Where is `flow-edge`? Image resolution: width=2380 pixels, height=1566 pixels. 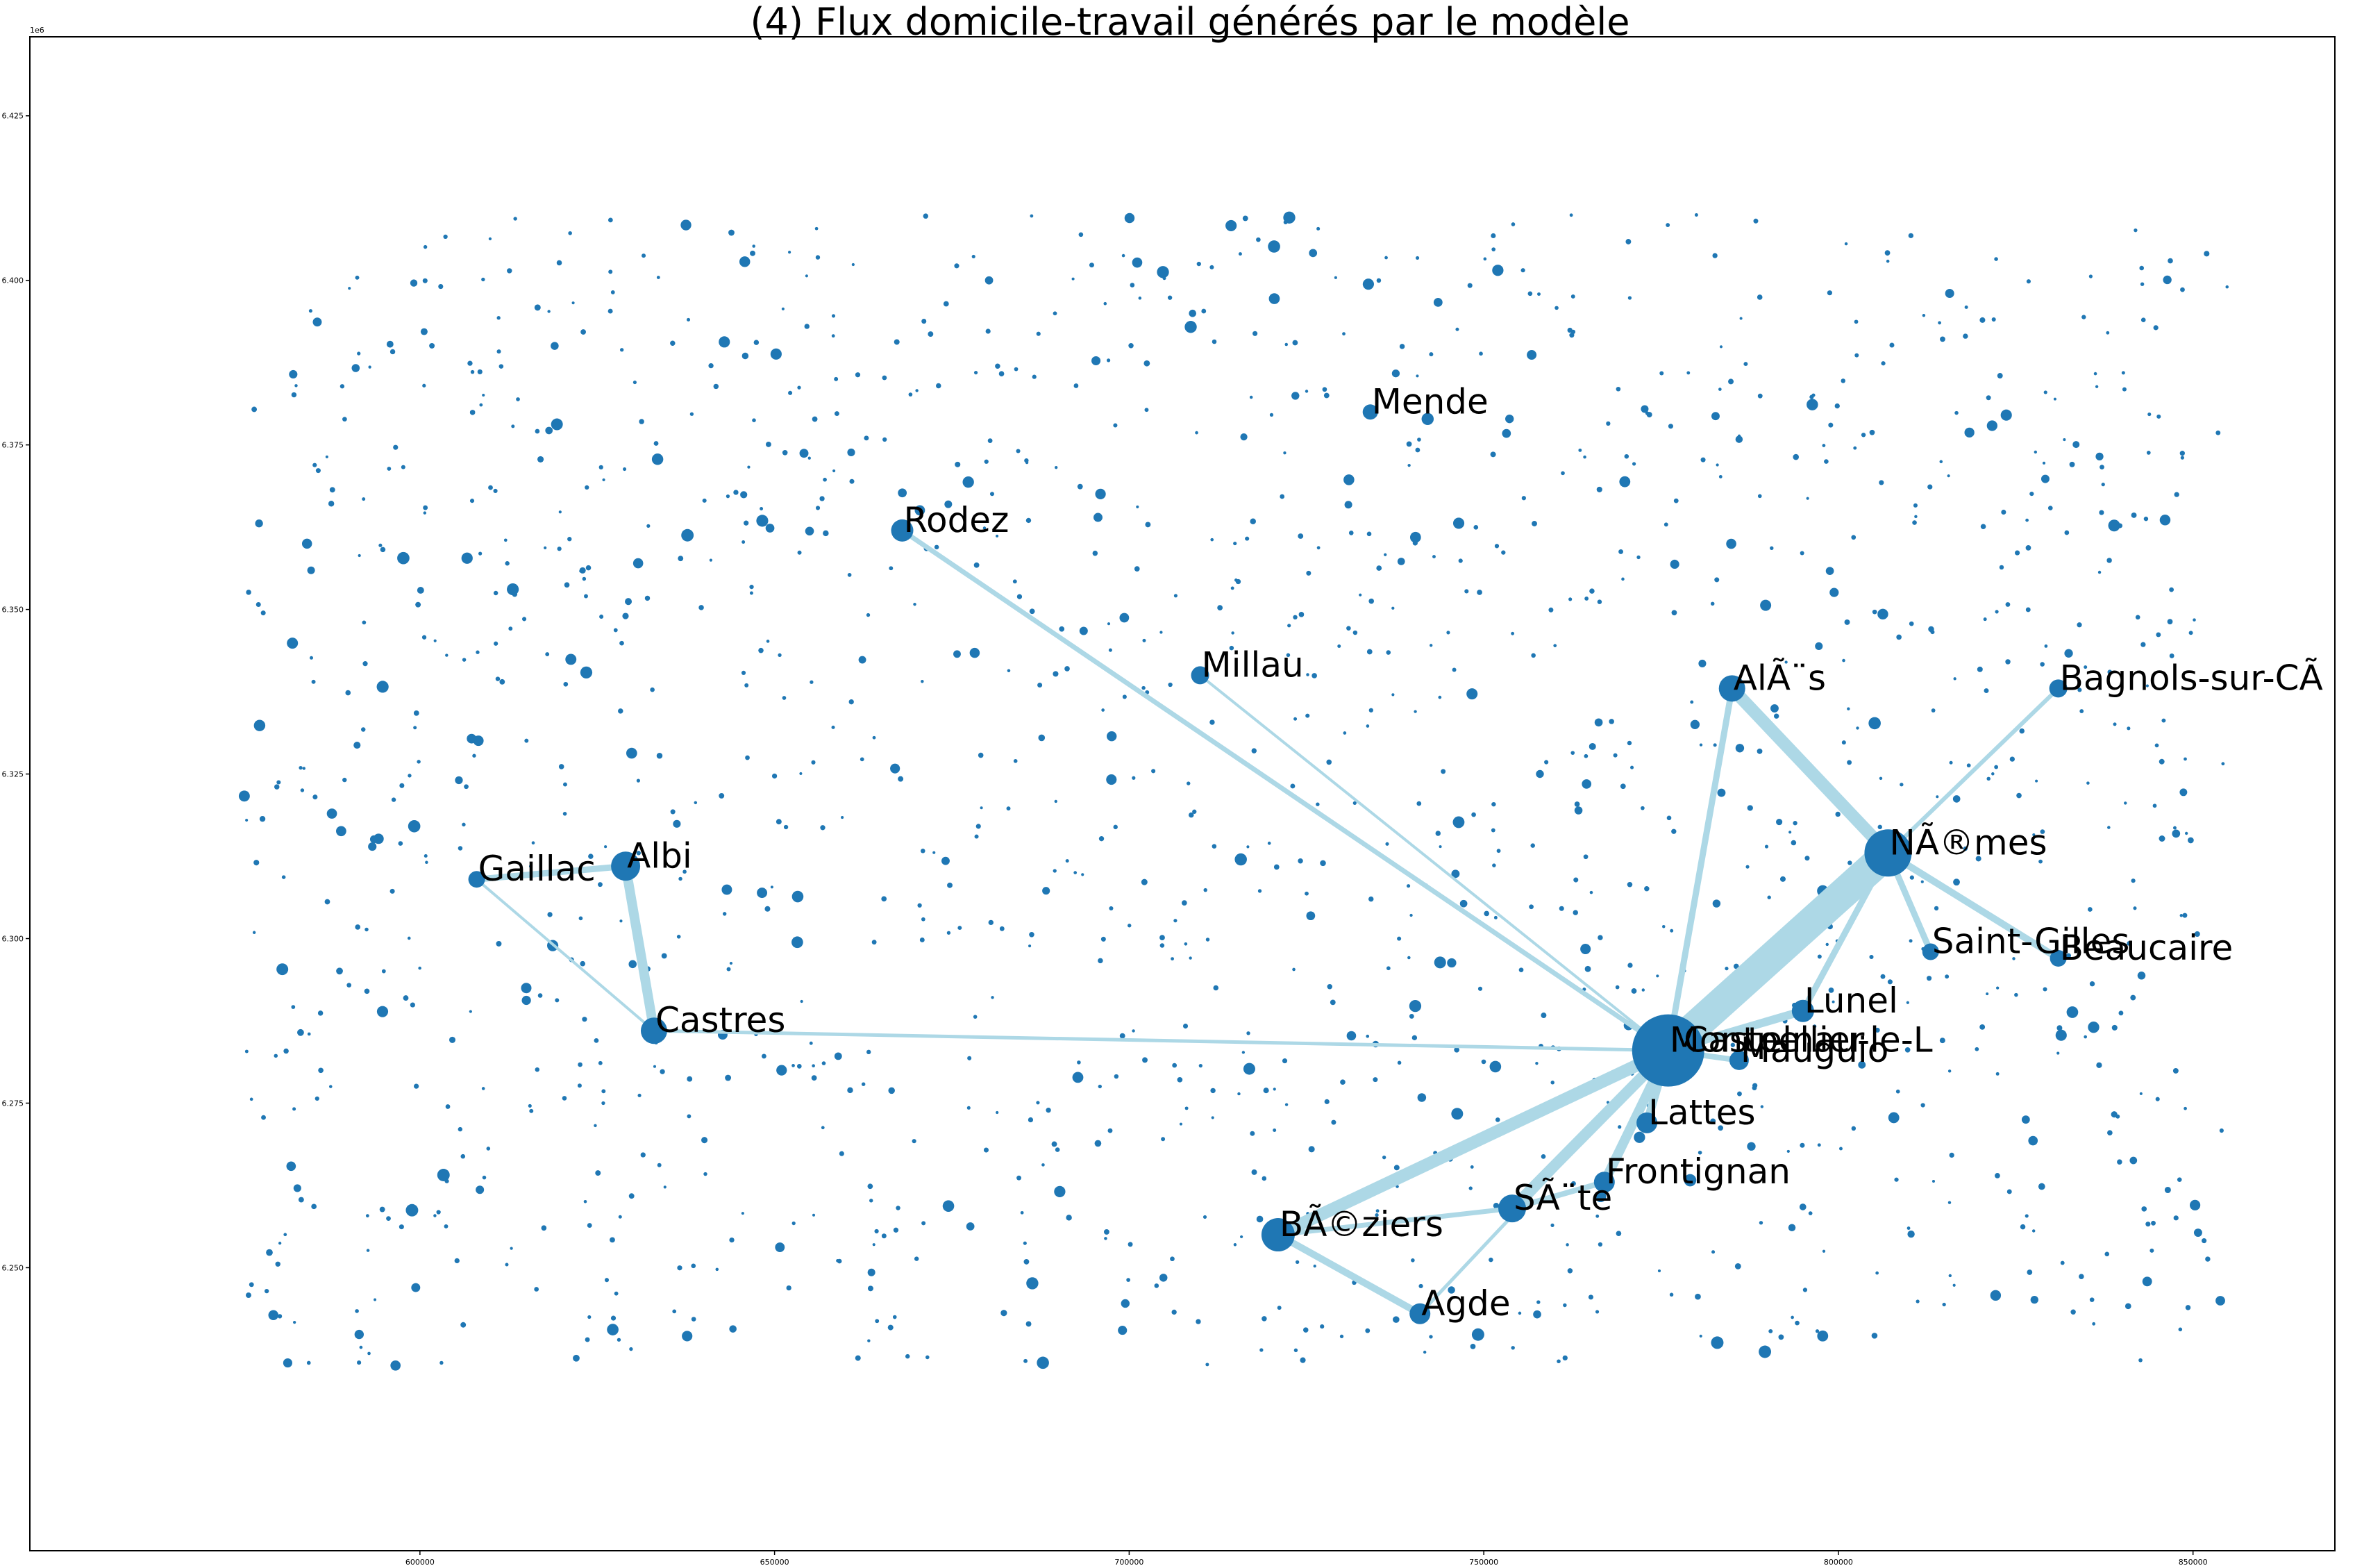 flow-edge is located at coordinates (1434, 863).